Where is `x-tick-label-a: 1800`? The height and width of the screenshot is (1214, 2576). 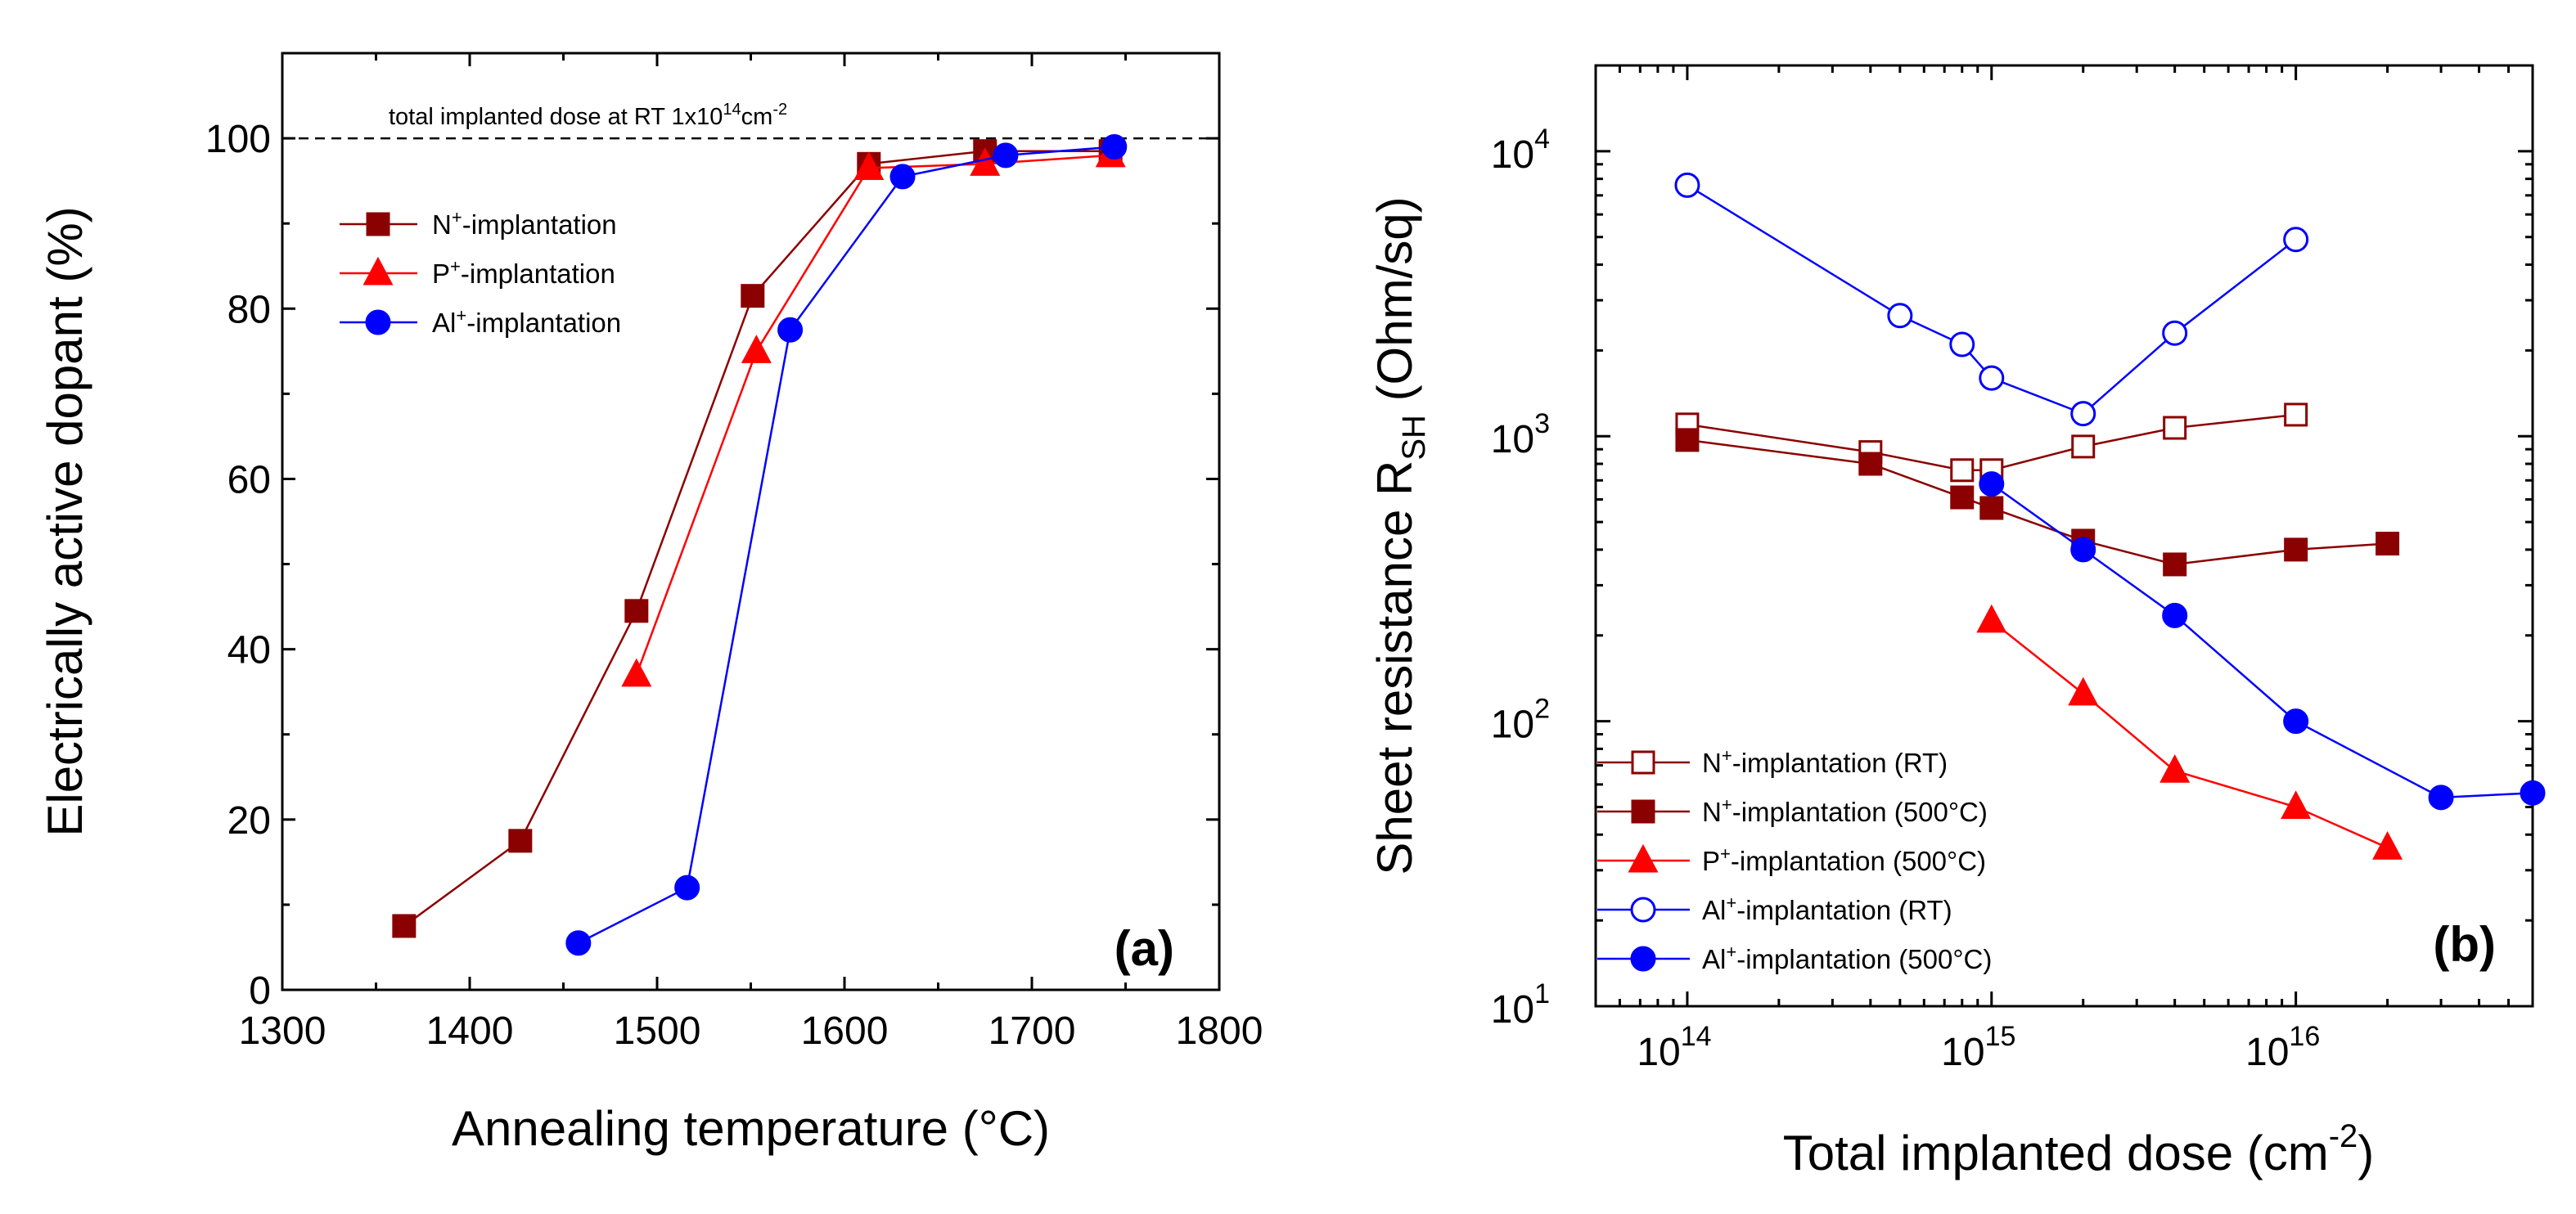 x-tick-label-a: 1800 is located at coordinates (1219, 1031).